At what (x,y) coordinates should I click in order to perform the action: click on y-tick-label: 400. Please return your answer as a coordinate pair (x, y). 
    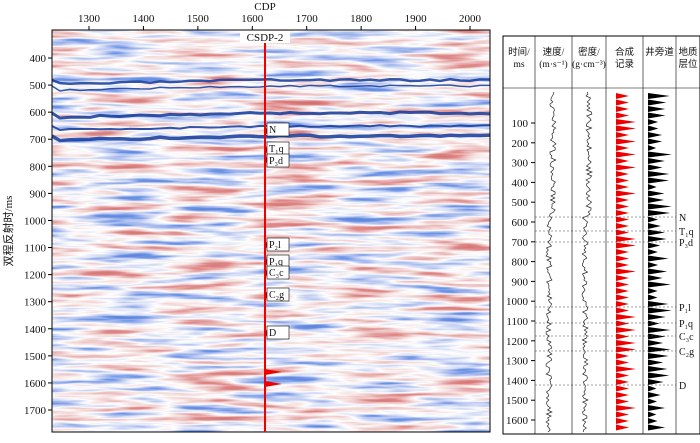
    Looking at the image, I should click on (38, 59).